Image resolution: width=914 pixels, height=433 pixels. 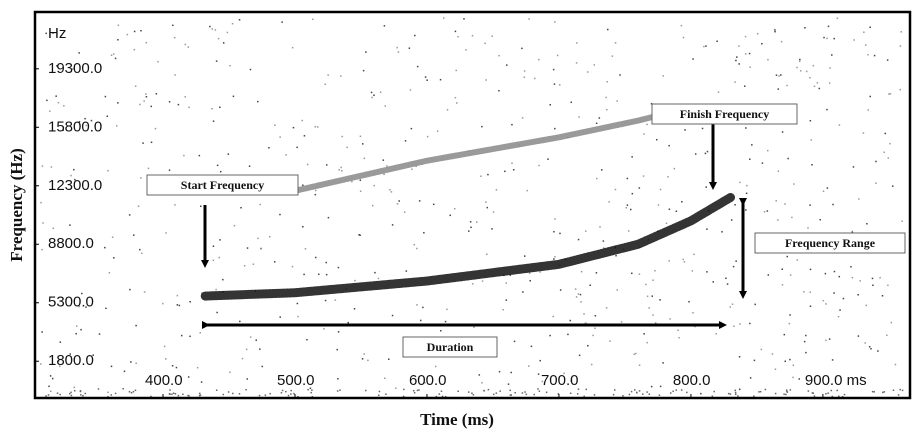 What do you see at coordinates (560, 380) in the screenshot?
I see `x-tick-label: 700.0` at bounding box center [560, 380].